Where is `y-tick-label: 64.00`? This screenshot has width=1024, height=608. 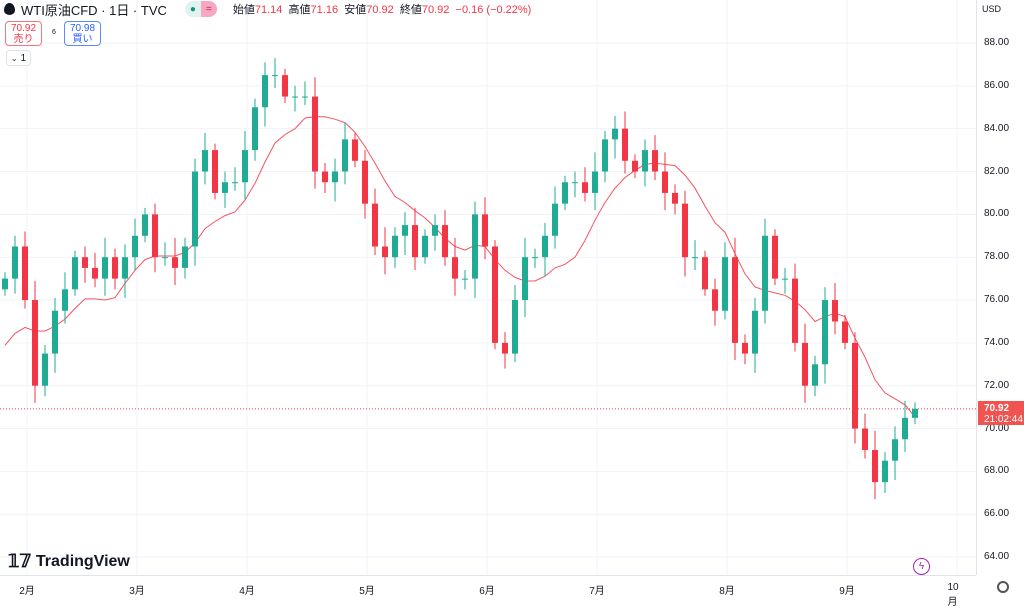 y-tick-label: 64.00 is located at coordinates (997, 557).